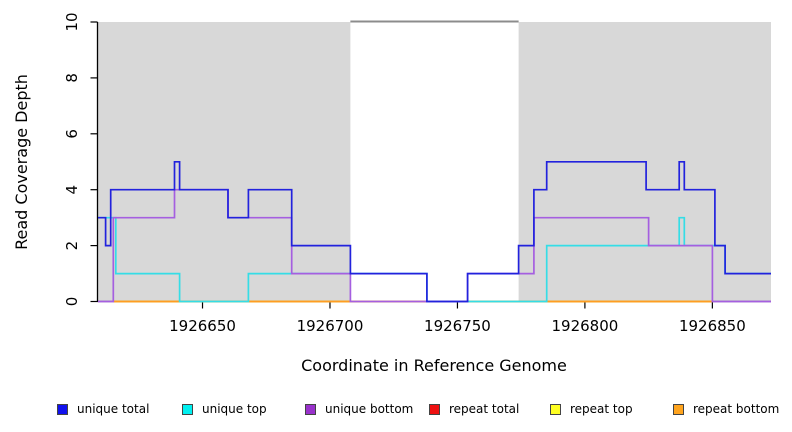 The image size is (792, 432). I want to click on legend-item-unique-bottom: unique bottom, so click(359, 409).